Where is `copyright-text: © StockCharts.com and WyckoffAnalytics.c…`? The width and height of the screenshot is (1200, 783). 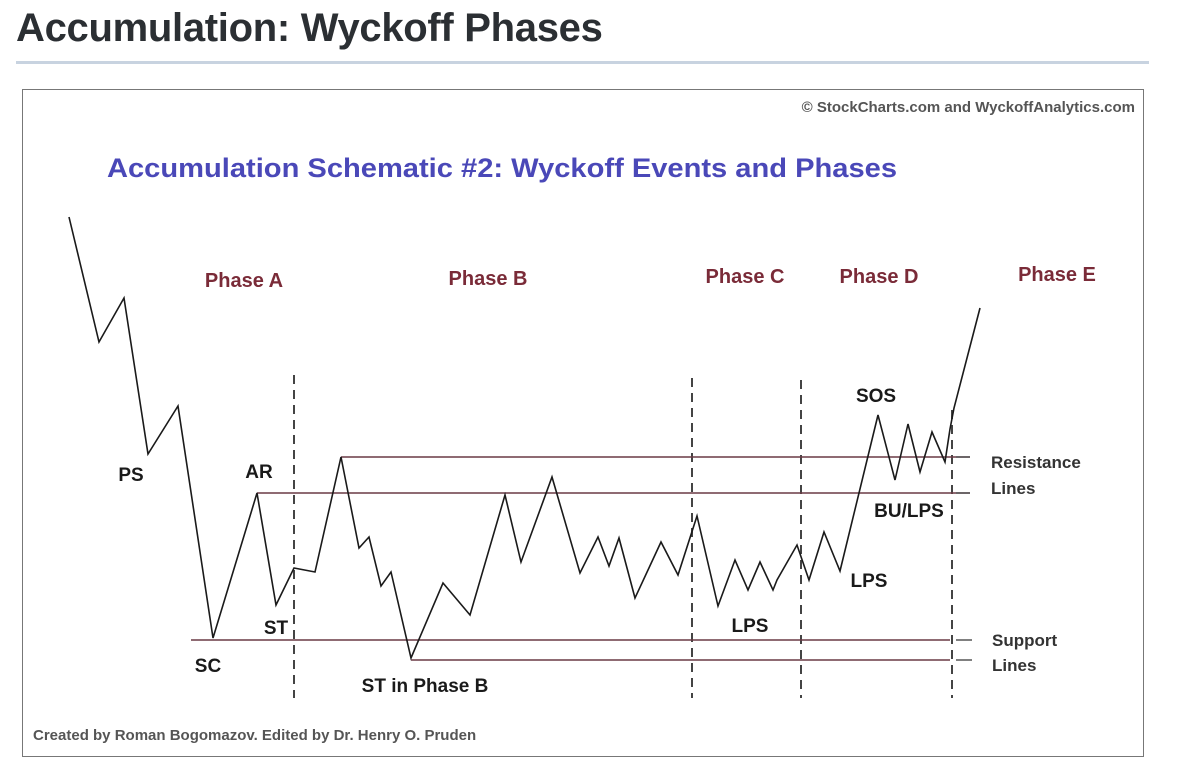
copyright-text: © StockCharts.com and WyckoffAnalytics.c… is located at coordinates (968, 107).